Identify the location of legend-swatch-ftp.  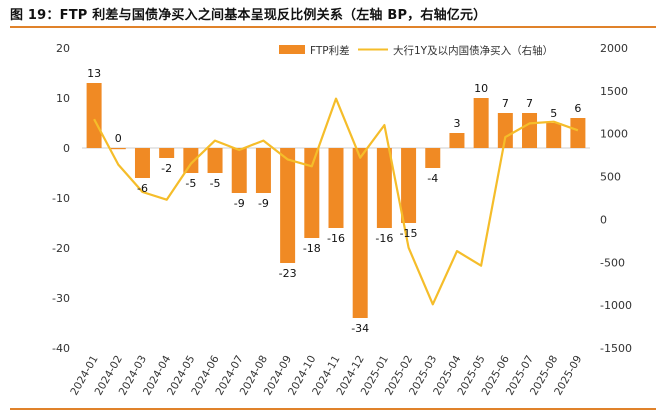
(292, 49).